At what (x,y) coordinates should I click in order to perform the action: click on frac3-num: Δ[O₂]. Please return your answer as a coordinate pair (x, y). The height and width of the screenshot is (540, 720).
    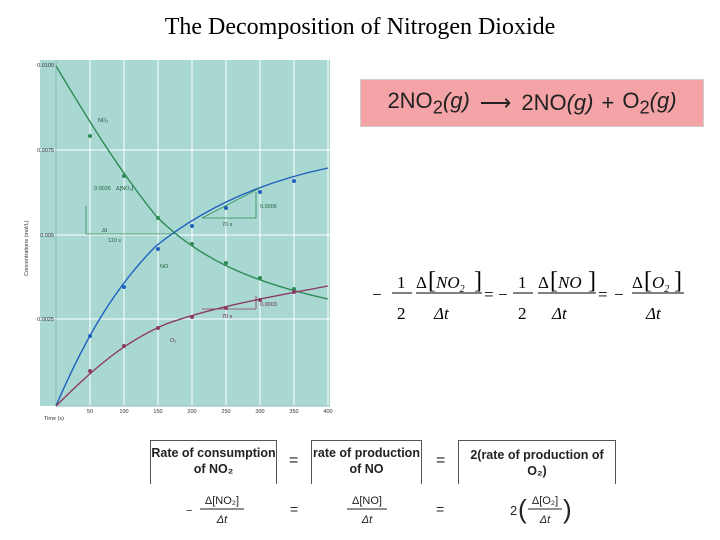
    Looking at the image, I should click on (545, 501).